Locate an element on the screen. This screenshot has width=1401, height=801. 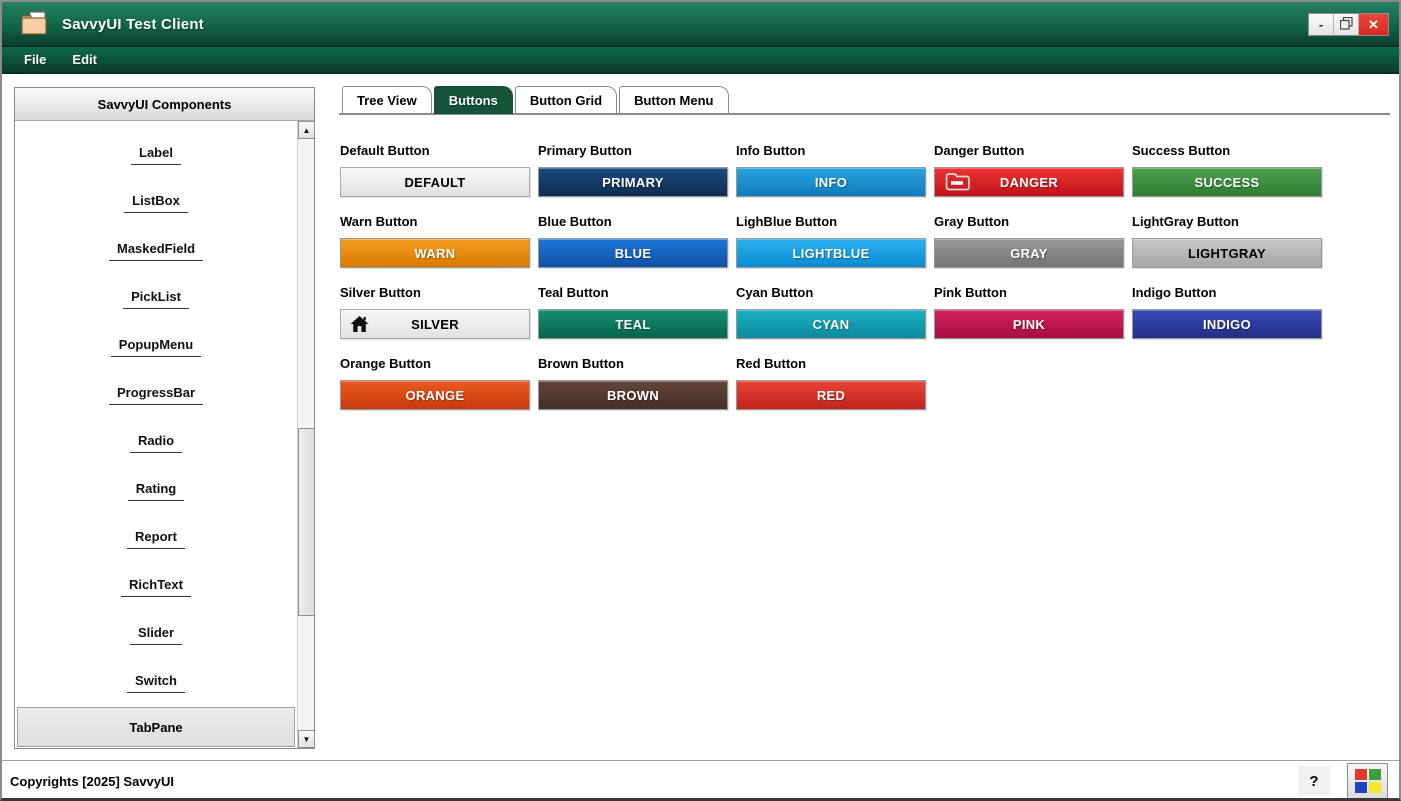
sidebar-item-label: RichText is located at coordinates (156, 587).